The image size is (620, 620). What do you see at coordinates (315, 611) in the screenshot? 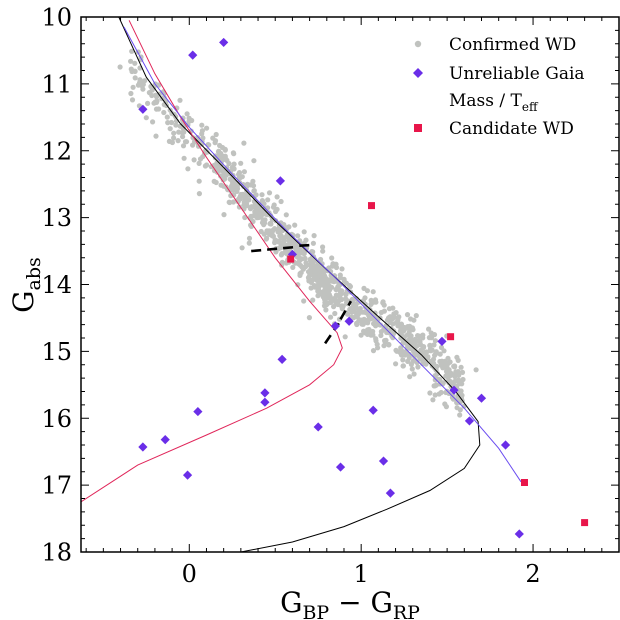
I see `x-label-sub1: BP` at bounding box center [315, 611].